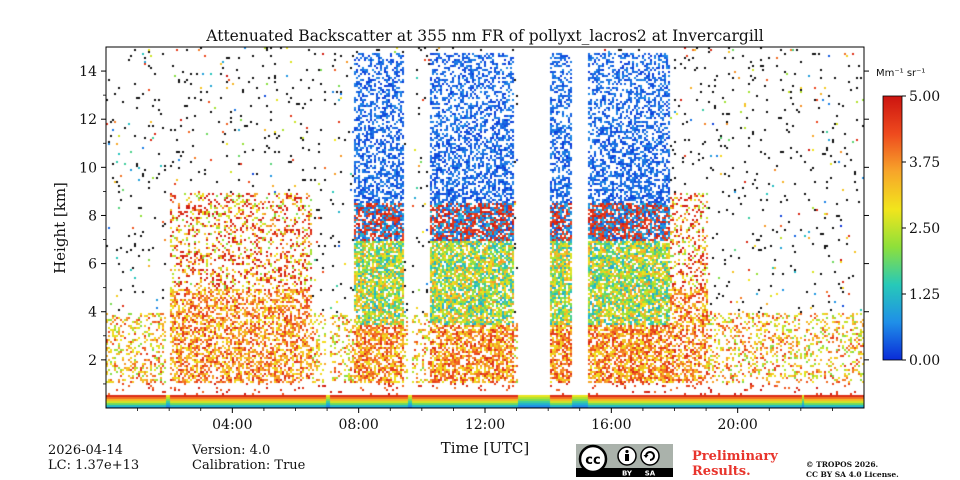 The image size is (960, 480). I want to click on x-tick-label: 16:00, so click(611, 425).